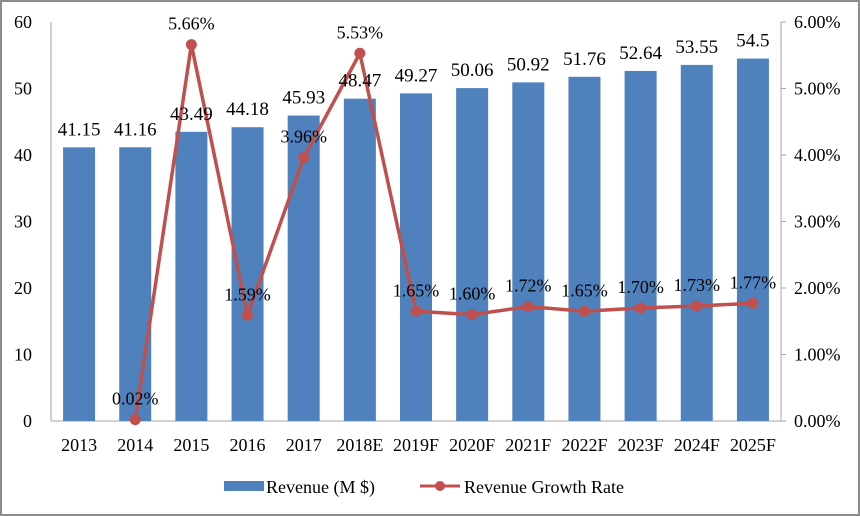 The width and height of the screenshot is (860, 516). Describe the element at coordinates (303, 137) in the screenshot. I see `growth-data-label: 3.96%` at that location.